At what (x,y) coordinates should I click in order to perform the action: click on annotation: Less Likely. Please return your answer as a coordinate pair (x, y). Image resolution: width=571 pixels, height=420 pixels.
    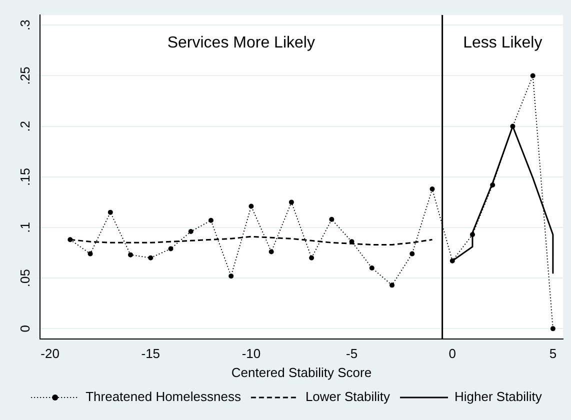
    Looking at the image, I should click on (502, 43).